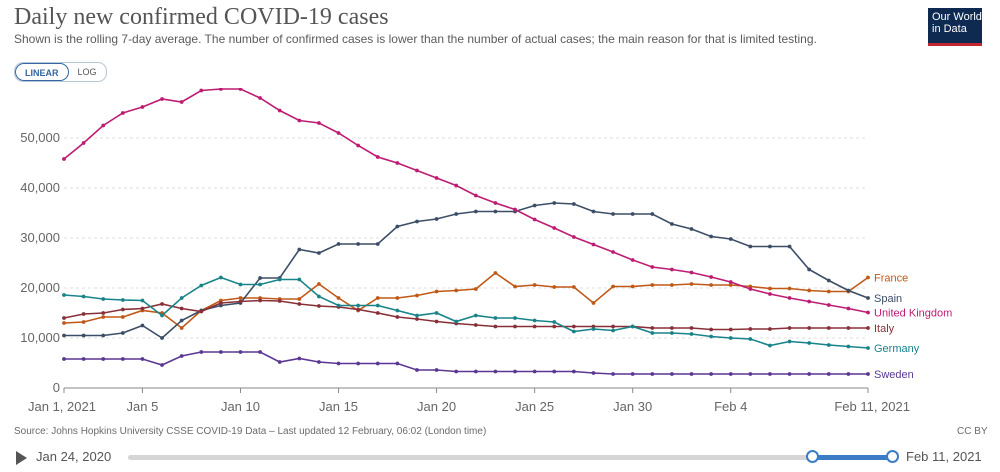 The width and height of the screenshot is (1000, 472). Describe the element at coordinates (730, 406) in the screenshot. I see `x-tick-label: Feb 4` at that location.